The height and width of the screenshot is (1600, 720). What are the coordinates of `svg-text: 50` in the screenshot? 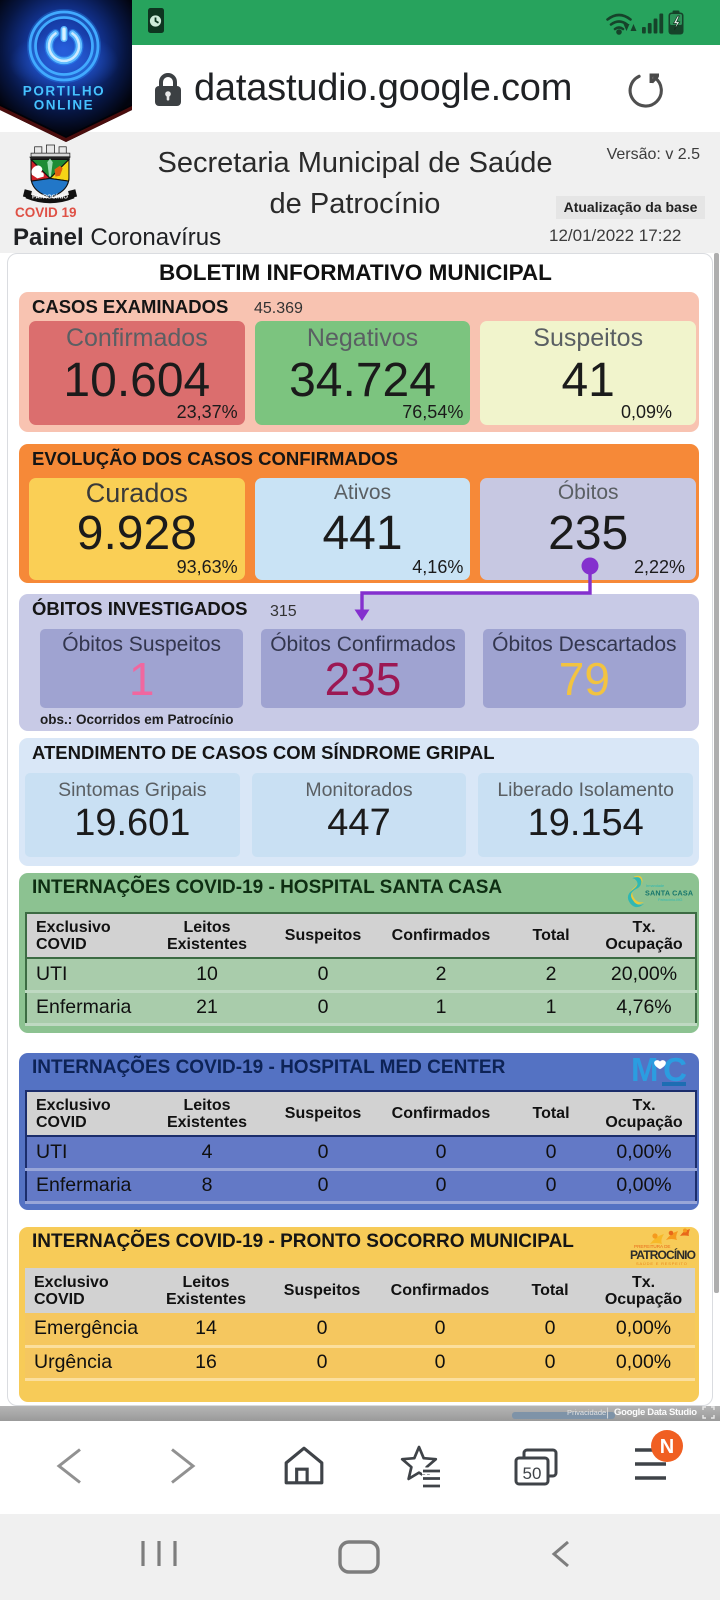 It's located at (532, 1473).